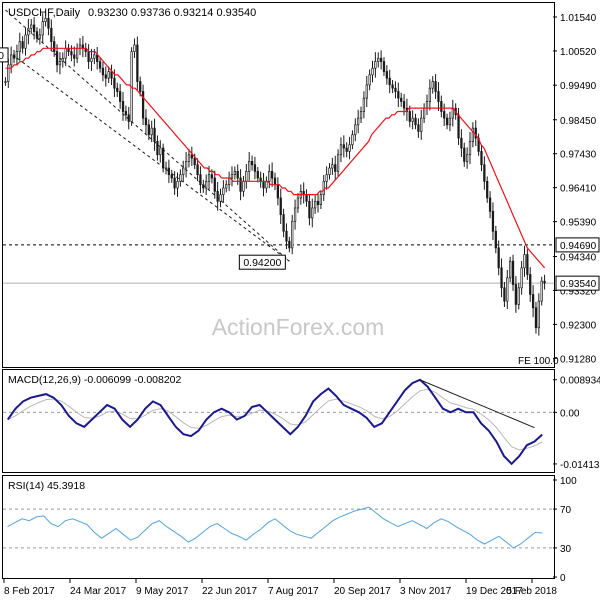  What do you see at coordinates (477, 404) in the screenshot?
I see `macd-trendline` at bounding box center [477, 404].